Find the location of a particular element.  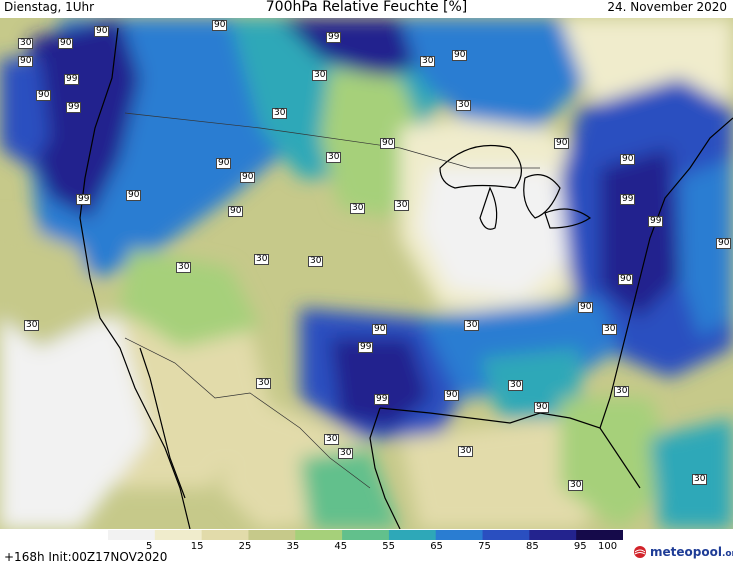

colorbar-tick-label: 5 is located at coordinates (149, 546).